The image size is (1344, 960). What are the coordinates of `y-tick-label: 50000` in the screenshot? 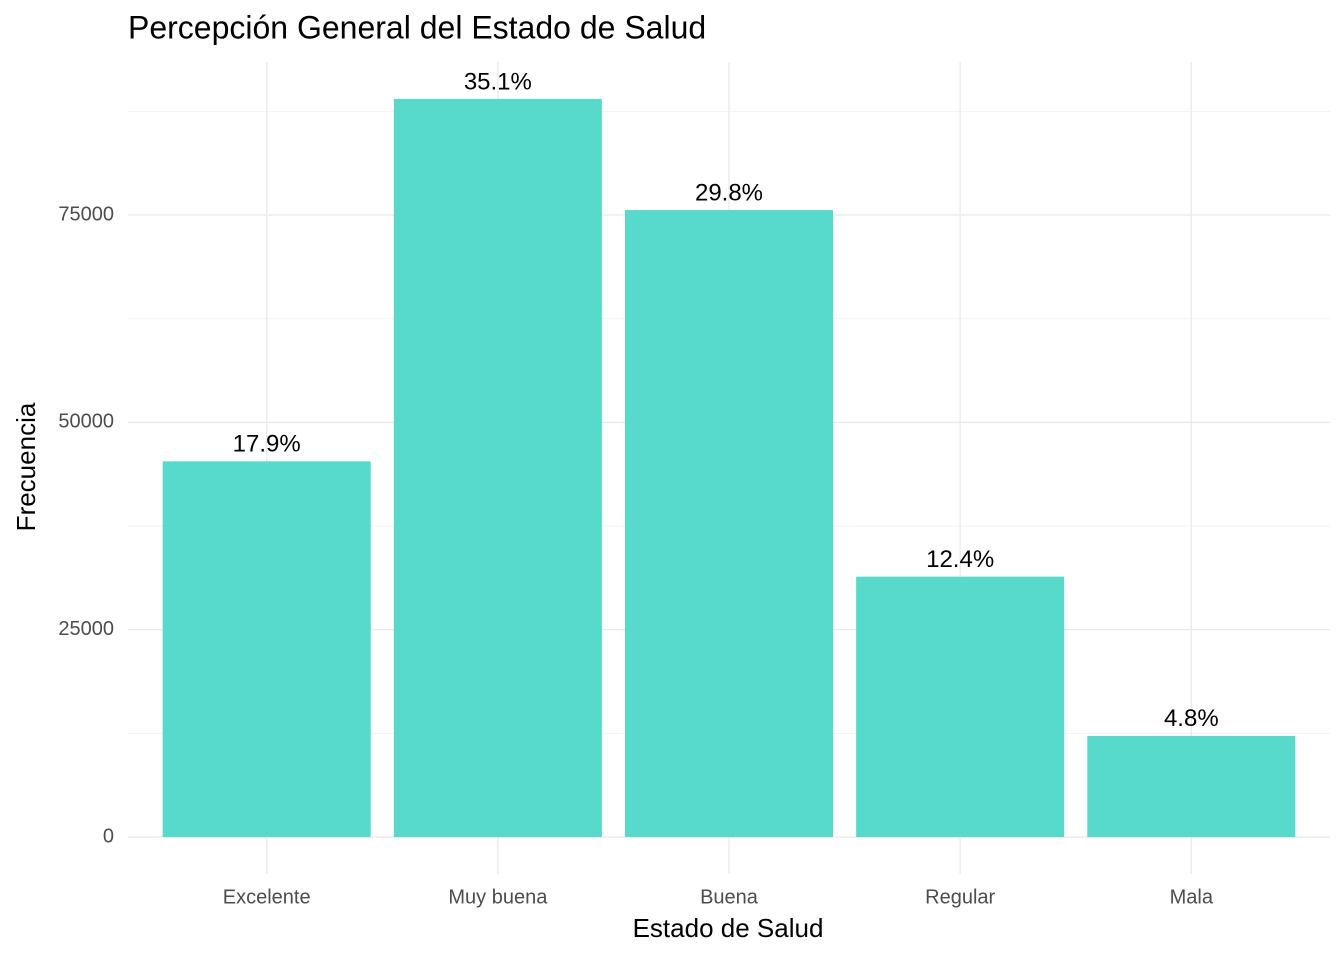 It's located at (86, 422).